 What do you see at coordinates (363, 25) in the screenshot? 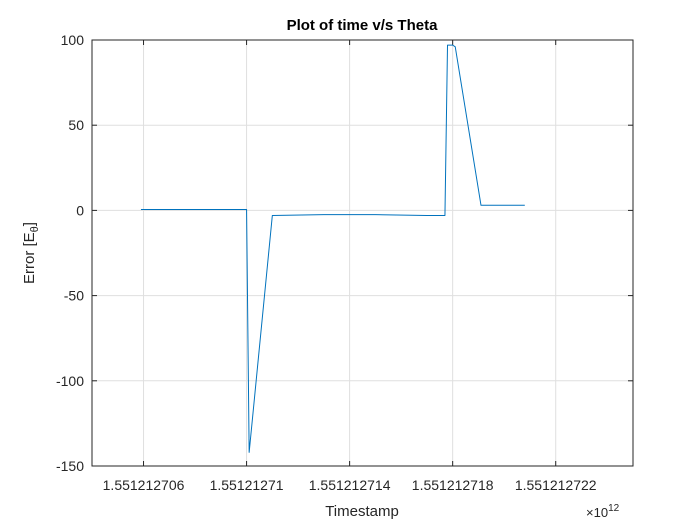
I see `chart-title: Plot of time v/s Theta` at bounding box center [363, 25].